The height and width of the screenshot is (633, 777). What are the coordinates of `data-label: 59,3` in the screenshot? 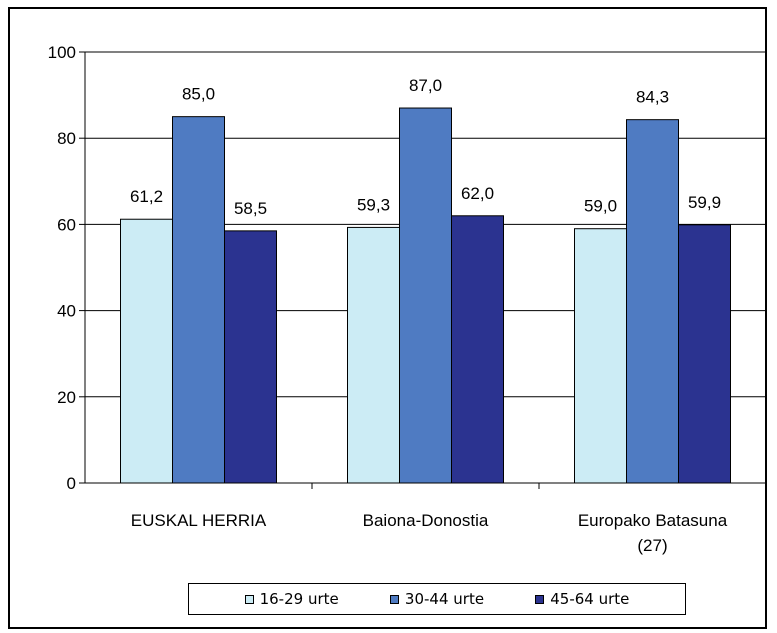 It's located at (373, 204).